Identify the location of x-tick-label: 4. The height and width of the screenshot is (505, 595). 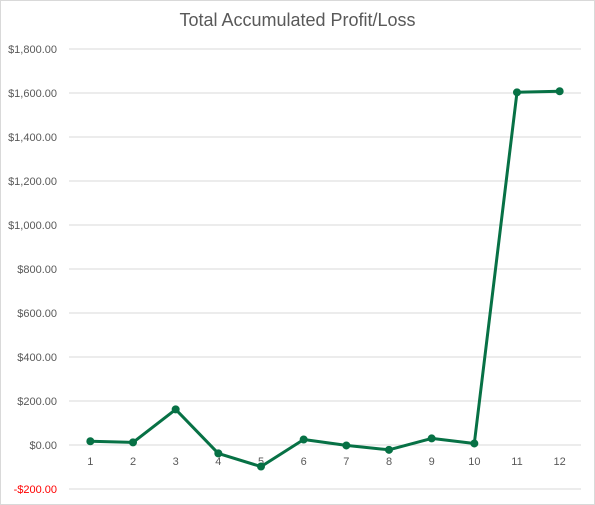
(218, 462).